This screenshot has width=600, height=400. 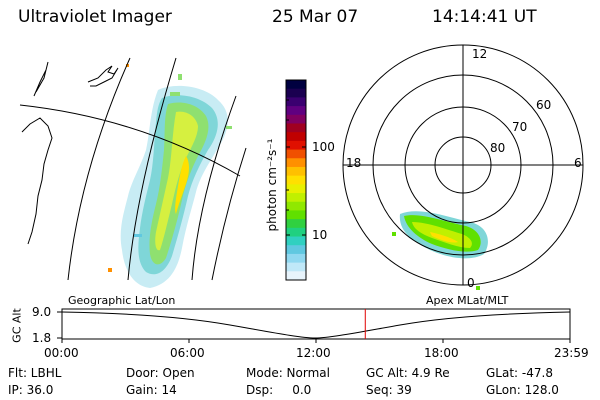 What do you see at coordinates (520, 127) in the screenshot?
I see `polar-lat-70: 70` at bounding box center [520, 127].